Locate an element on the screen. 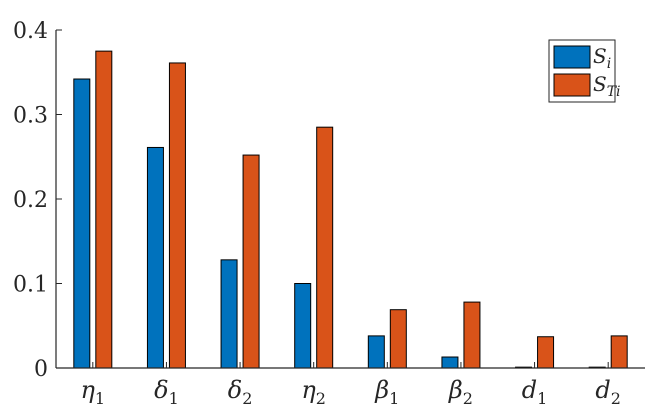 This screenshot has width=655, height=413. x-tick-label: d1 is located at coordinates (535, 392).